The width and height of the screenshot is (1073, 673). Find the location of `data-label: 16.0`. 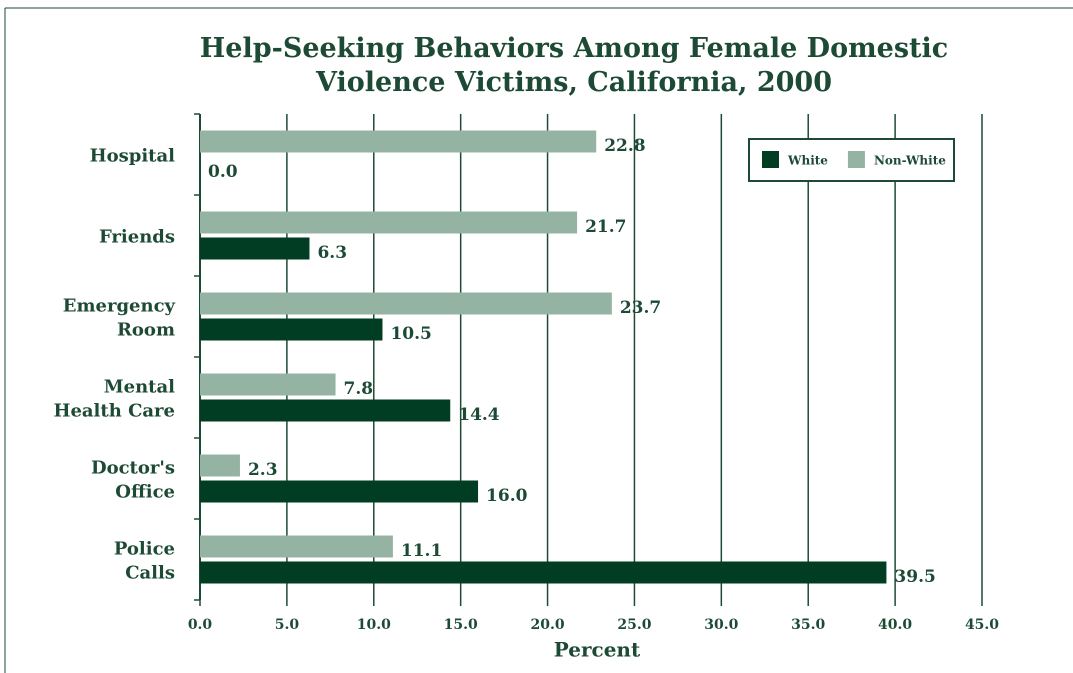

data-label: 16.0 is located at coordinates (507, 496).